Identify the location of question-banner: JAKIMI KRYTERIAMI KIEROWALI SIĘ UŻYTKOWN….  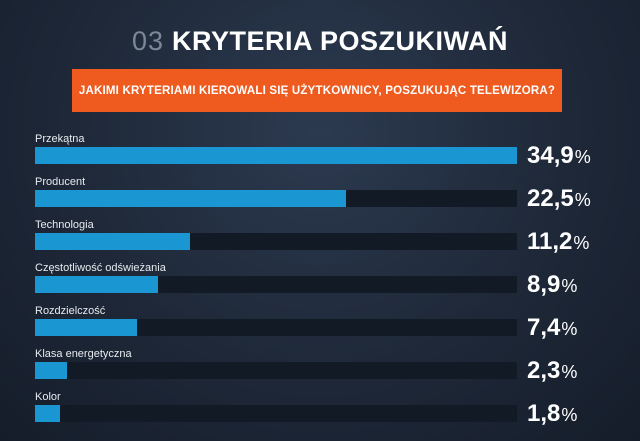
(317, 90).